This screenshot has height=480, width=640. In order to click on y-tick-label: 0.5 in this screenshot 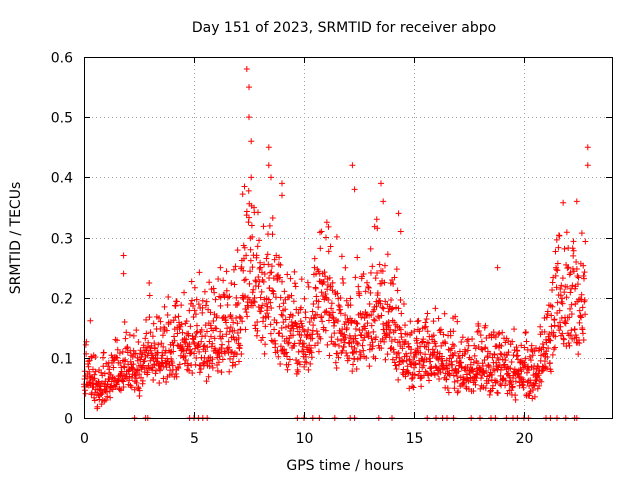, I will do `click(62, 119)`.